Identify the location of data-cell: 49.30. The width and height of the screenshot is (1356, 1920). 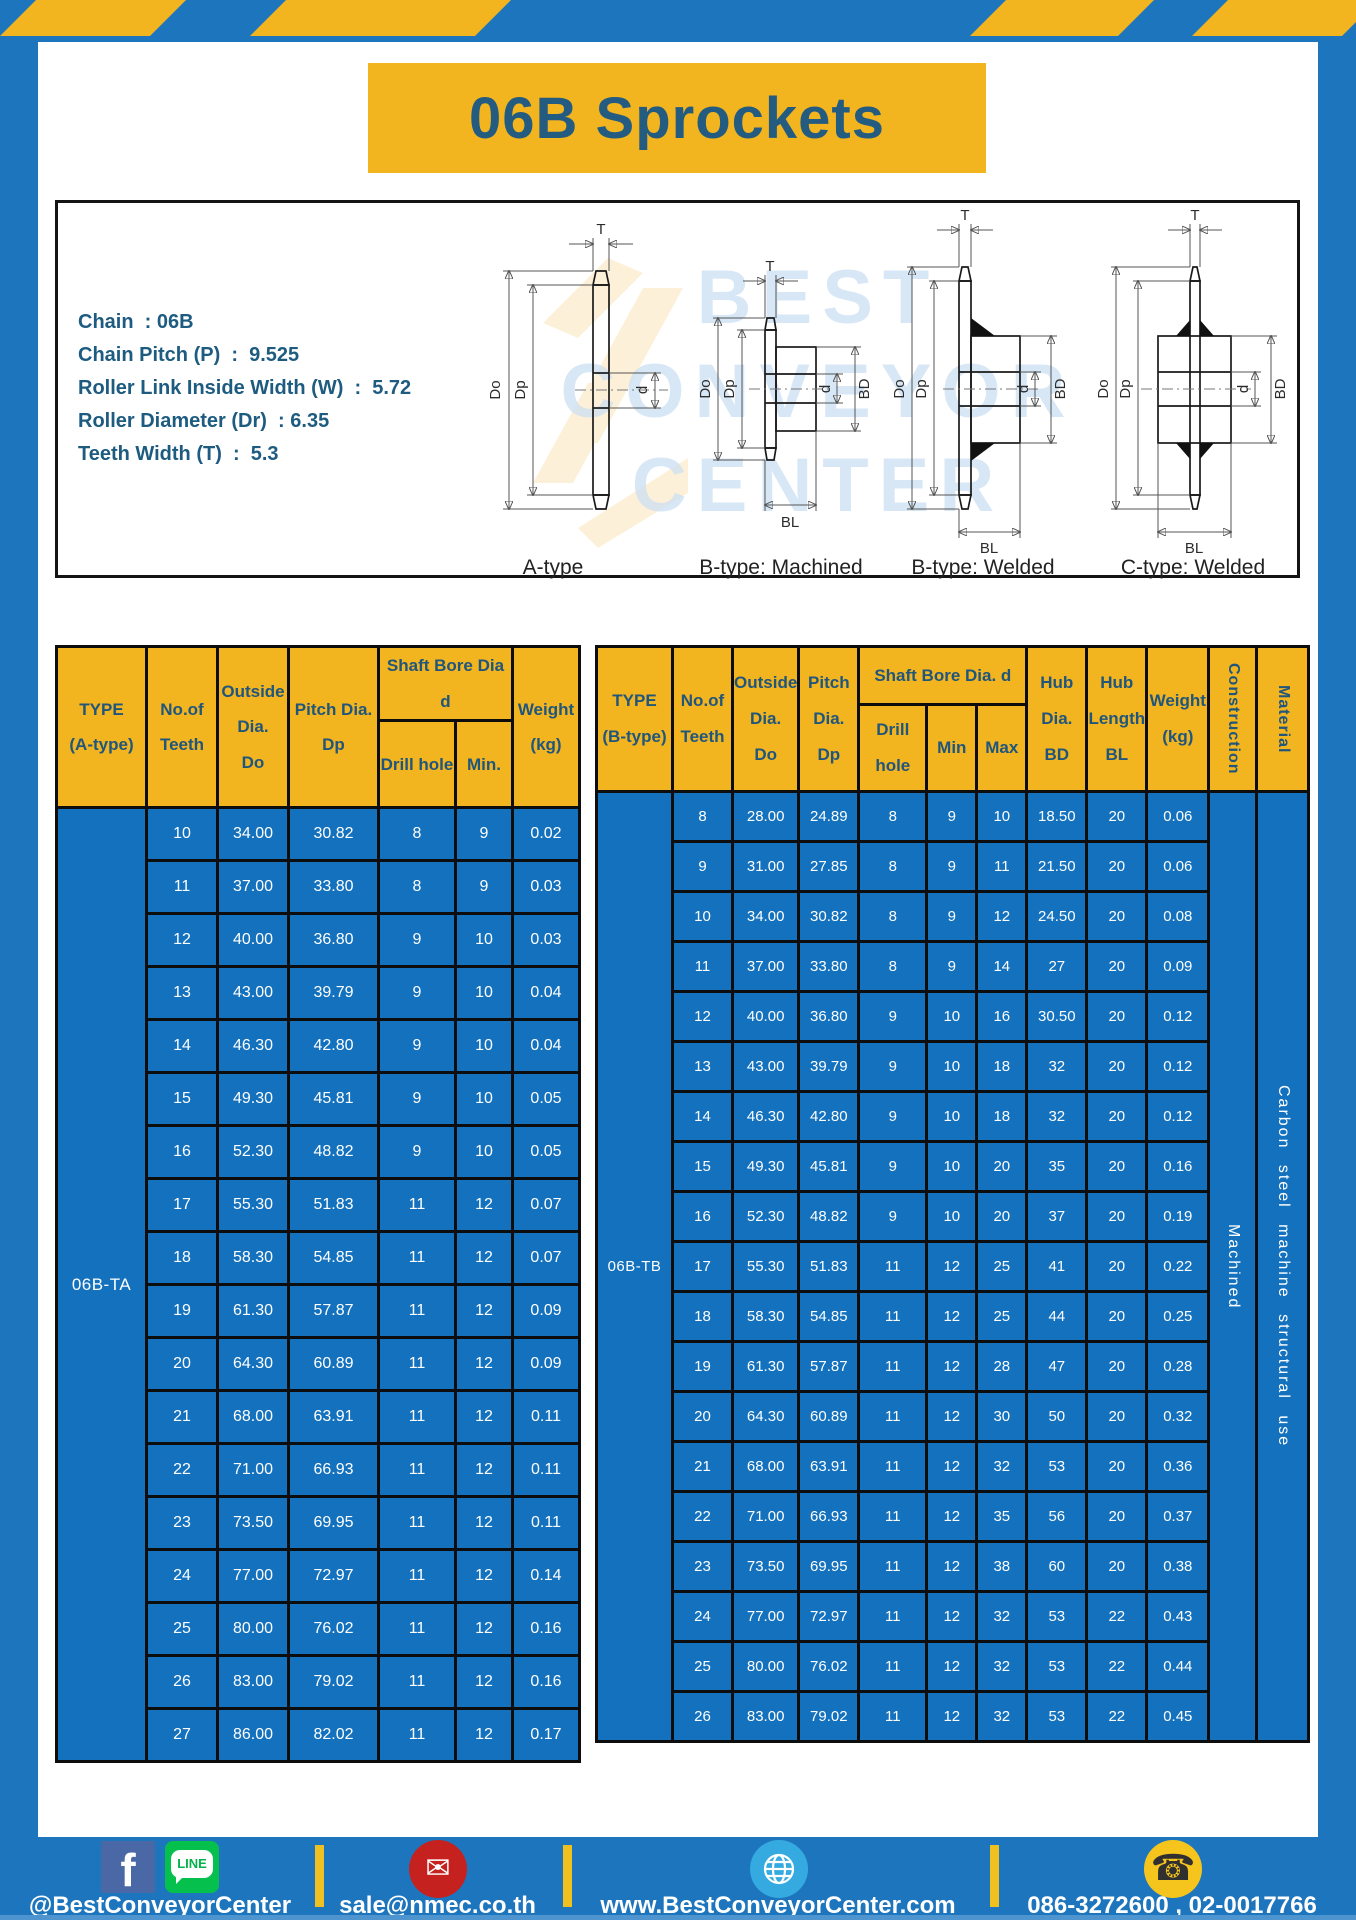
(765, 1166).